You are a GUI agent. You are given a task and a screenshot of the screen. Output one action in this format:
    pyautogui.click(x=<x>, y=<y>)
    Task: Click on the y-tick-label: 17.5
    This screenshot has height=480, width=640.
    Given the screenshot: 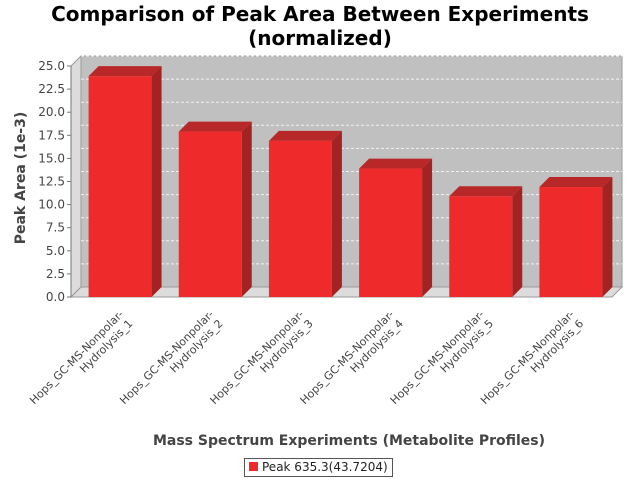 What is the action you would take?
    pyautogui.click(x=51, y=135)
    